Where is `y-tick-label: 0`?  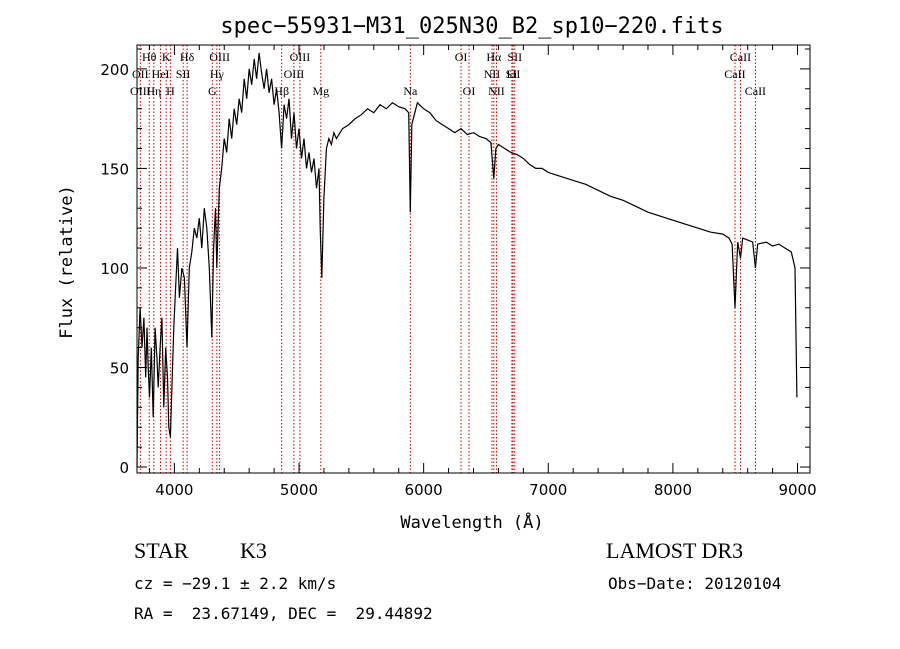 y-tick-label: 0 is located at coordinates (124, 468).